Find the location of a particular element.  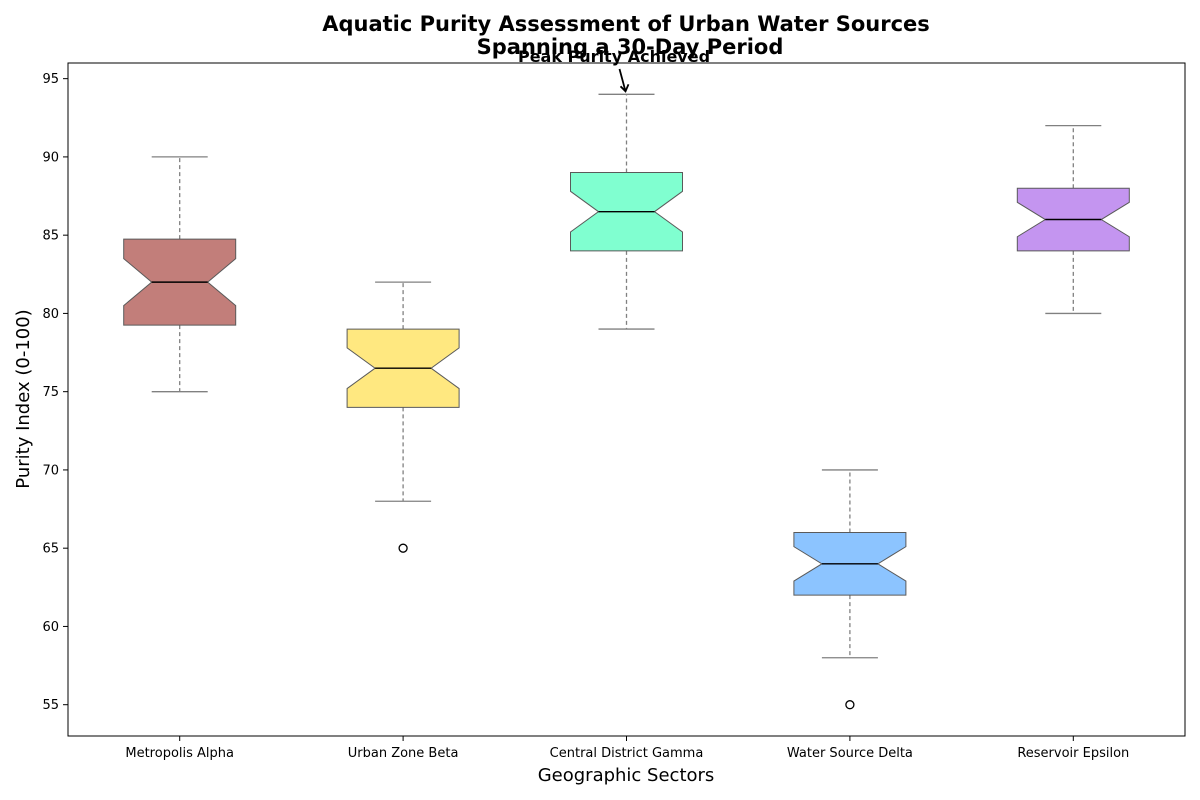

x-tick-label: Urban Zone Beta is located at coordinates (403, 753).